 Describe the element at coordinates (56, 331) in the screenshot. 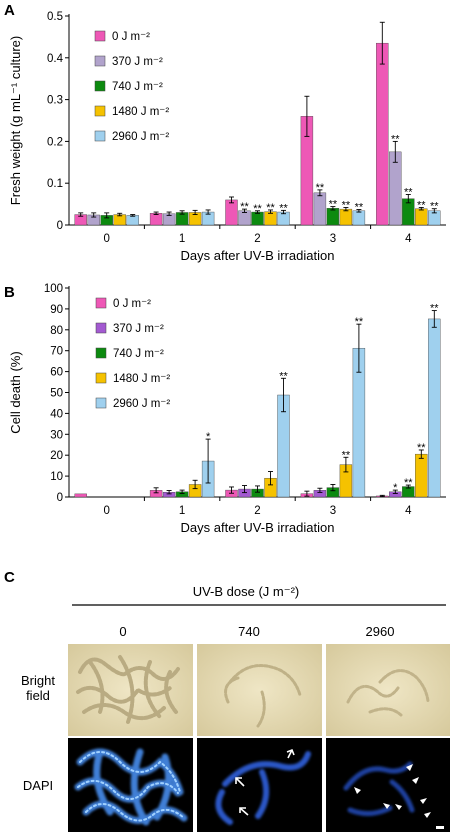

I see `y-tick-label: 80` at that location.